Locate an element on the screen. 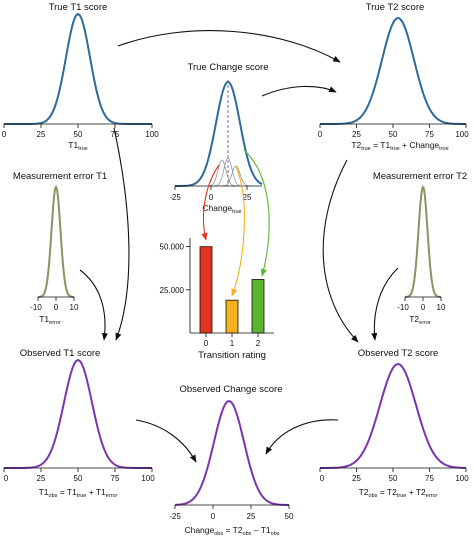 The width and height of the screenshot is (474, 540). tickmarks-observed-t1 is located at coordinates (78, 470).